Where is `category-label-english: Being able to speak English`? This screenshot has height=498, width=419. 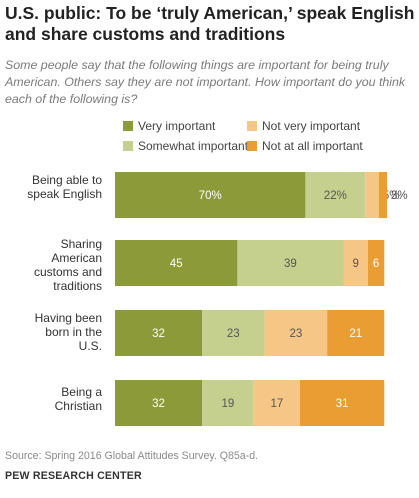
category-label-english: Being able to speak English is located at coordinates (64, 187).